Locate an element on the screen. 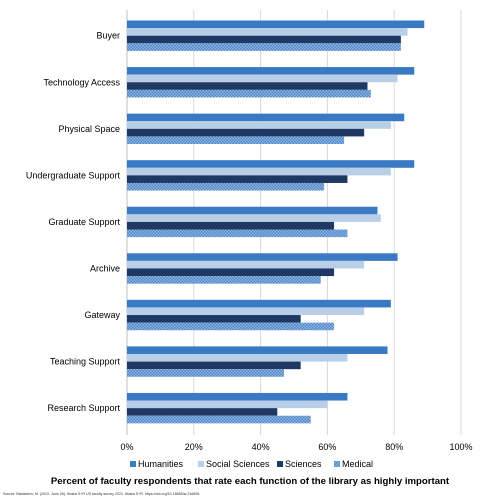  legend-swatch-humanities is located at coordinates (133, 464).